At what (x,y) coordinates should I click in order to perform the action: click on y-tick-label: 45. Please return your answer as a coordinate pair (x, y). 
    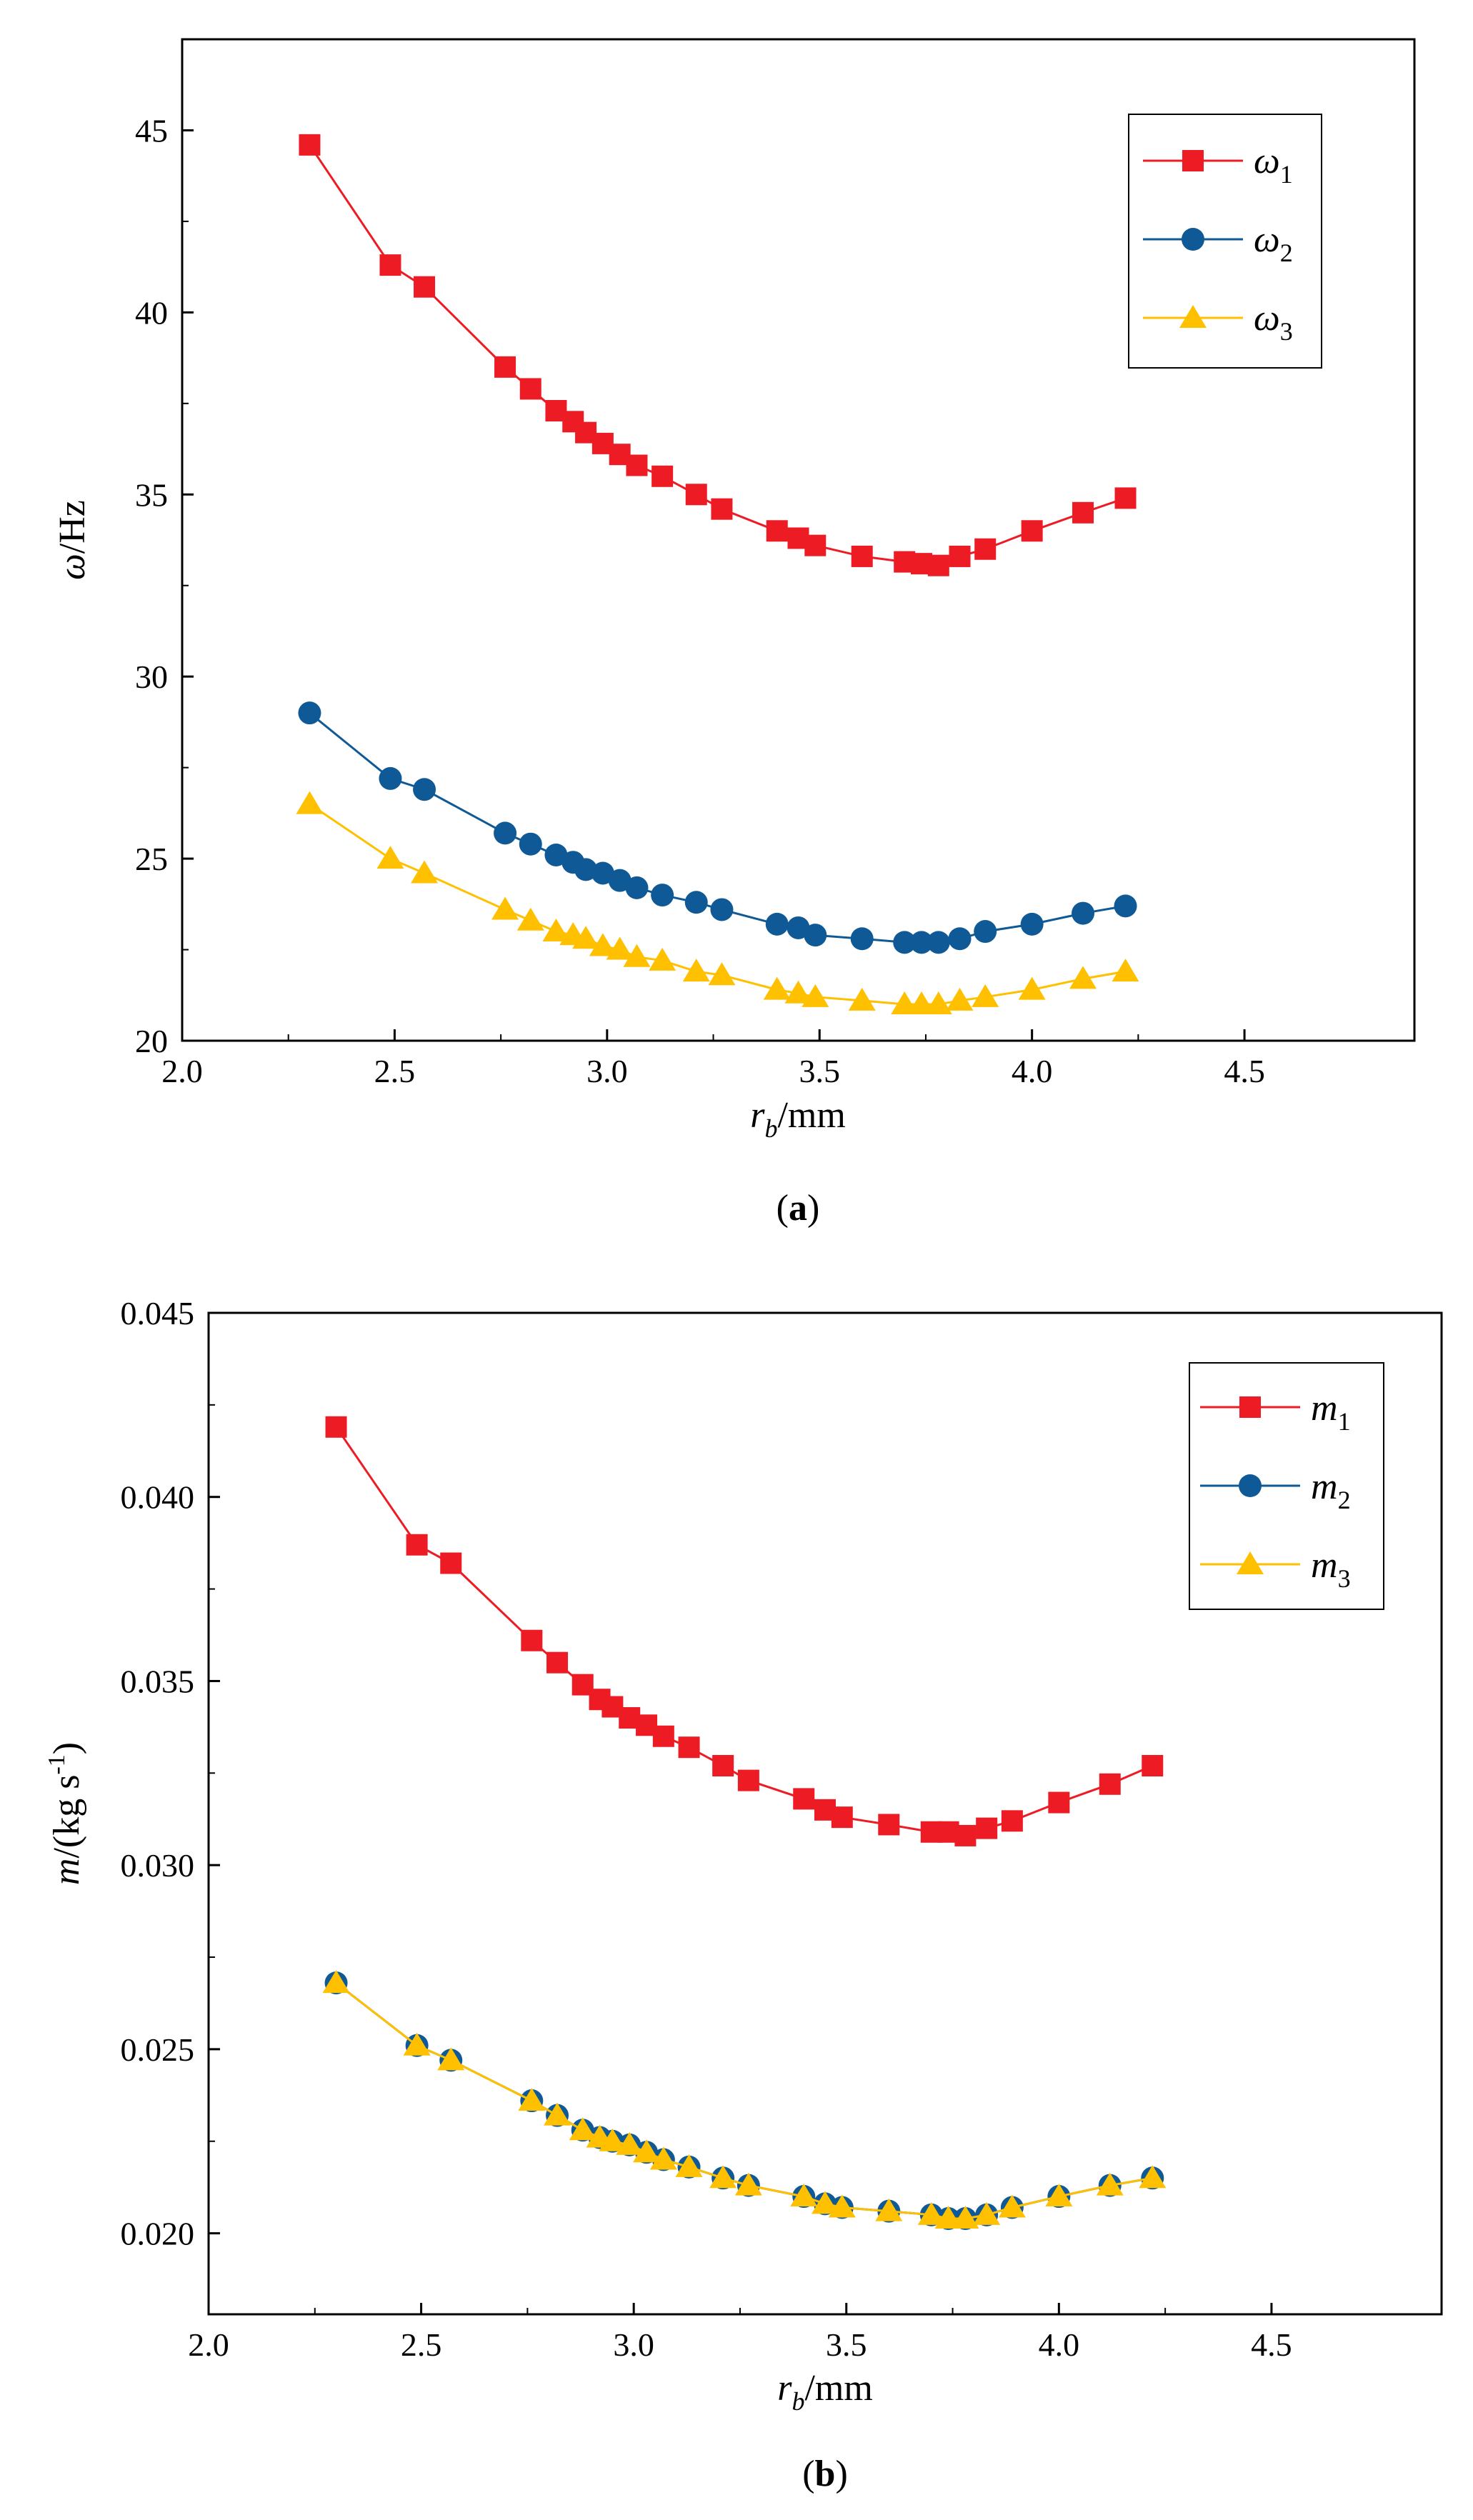
    Looking at the image, I should click on (151, 130).